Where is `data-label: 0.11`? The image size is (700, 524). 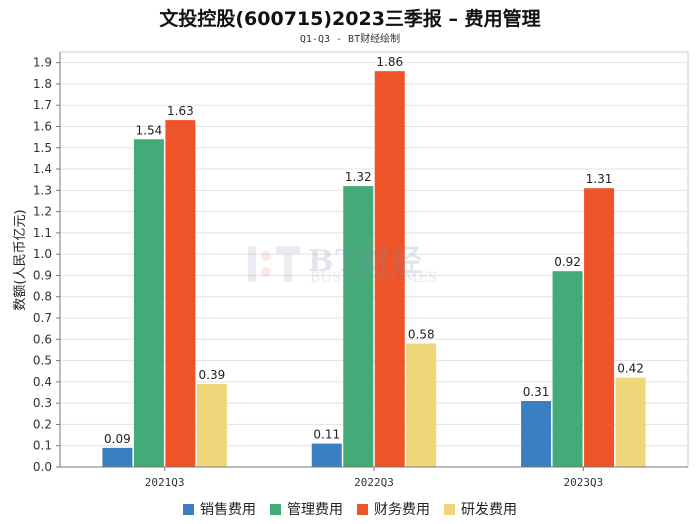
data-label: 0.11 is located at coordinates (326, 435).